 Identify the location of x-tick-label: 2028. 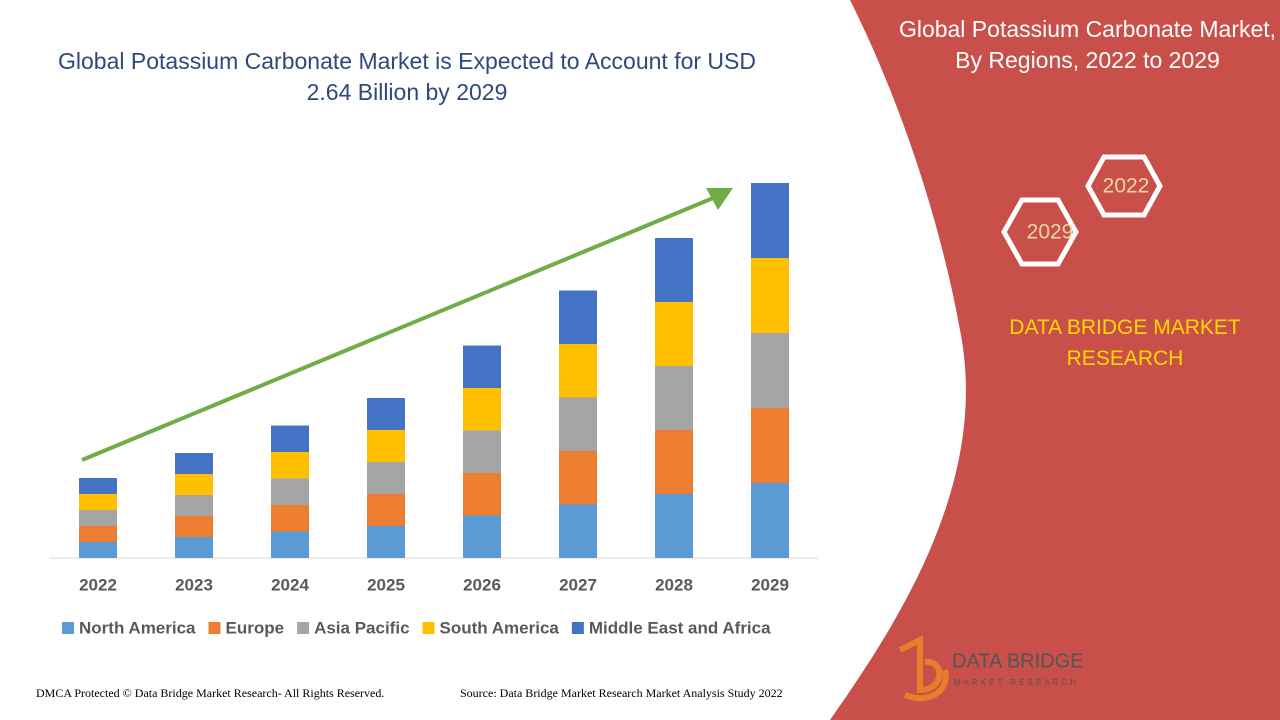
(674, 584).